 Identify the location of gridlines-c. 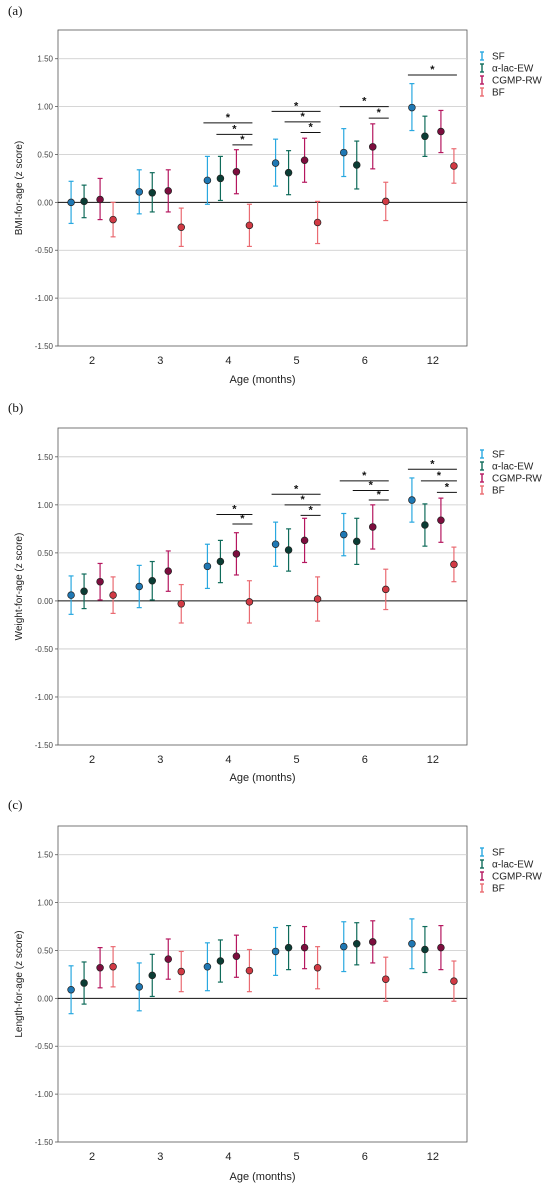
(262, 974).